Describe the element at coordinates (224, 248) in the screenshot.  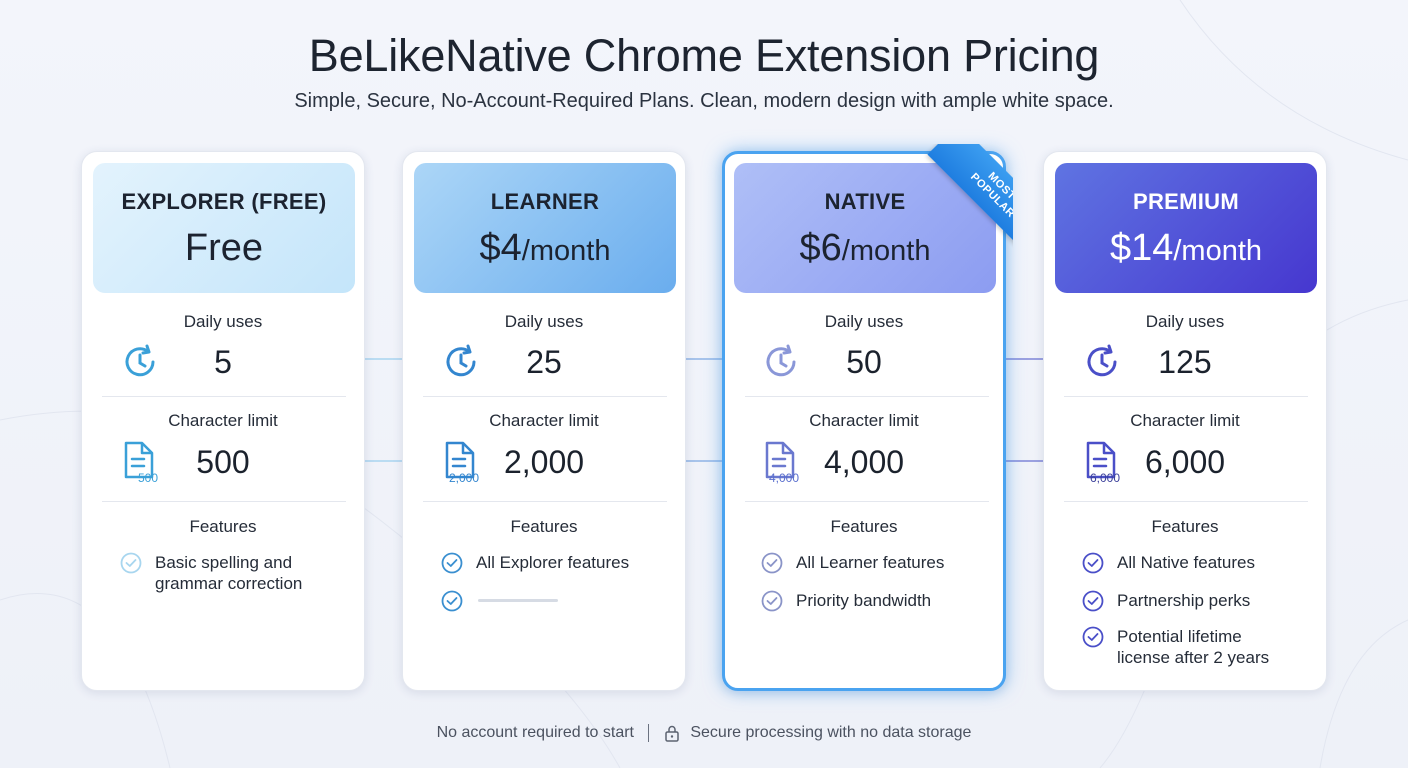
I see `plan-price: Free` at that location.